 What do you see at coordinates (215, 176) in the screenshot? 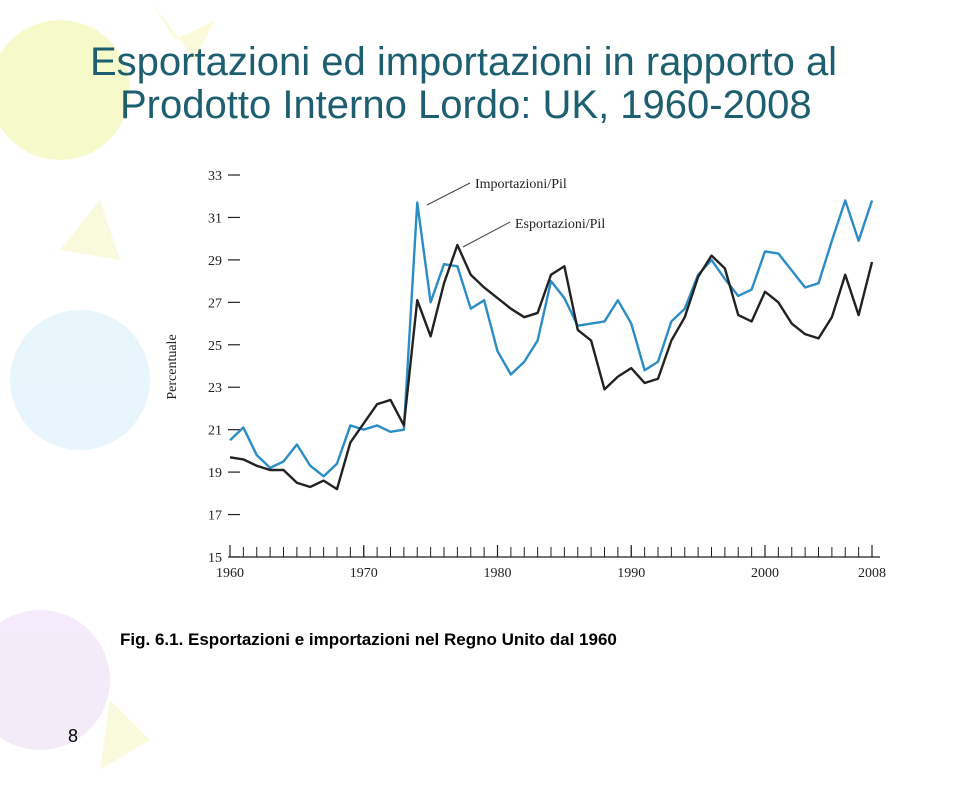
I see `y-tick-label: 33` at bounding box center [215, 176].